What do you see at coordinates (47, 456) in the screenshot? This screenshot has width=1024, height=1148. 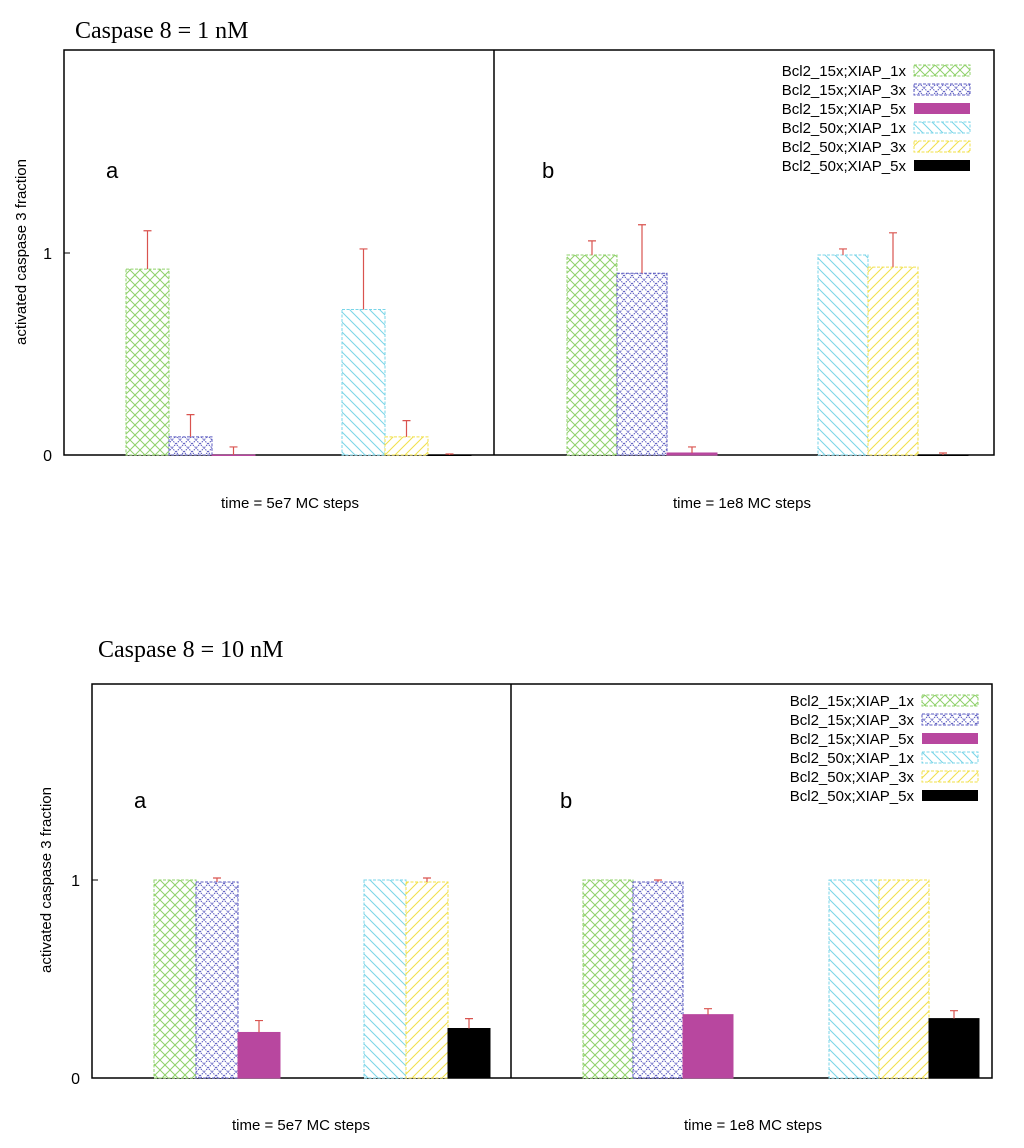 I see `y-tick-label-1-0: 0` at bounding box center [47, 456].